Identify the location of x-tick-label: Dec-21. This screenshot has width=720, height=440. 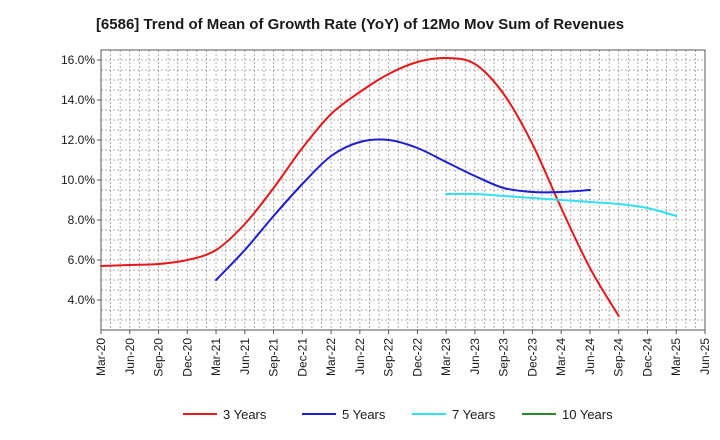
(302, 357).